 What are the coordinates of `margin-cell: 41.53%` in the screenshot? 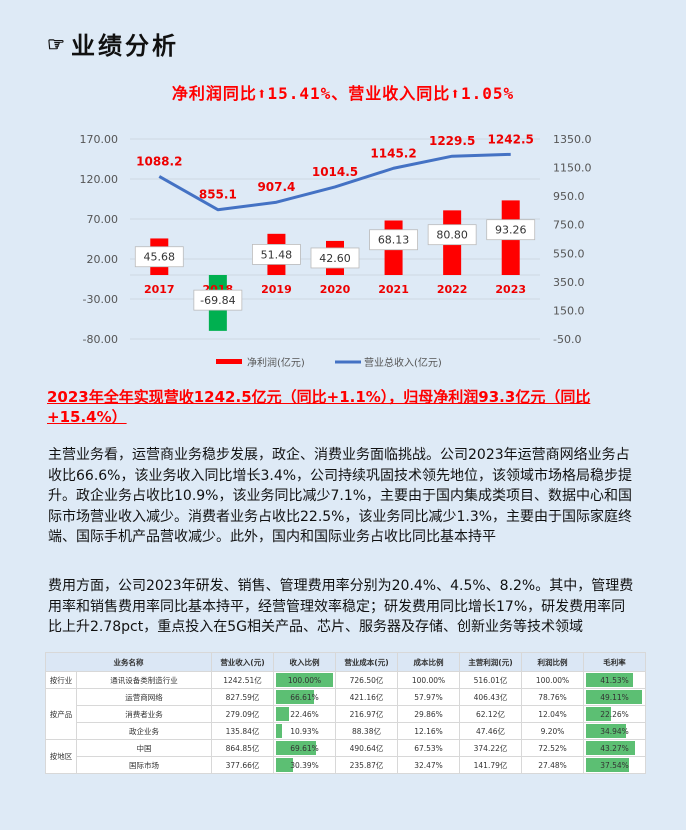 It's located at (614, 680).